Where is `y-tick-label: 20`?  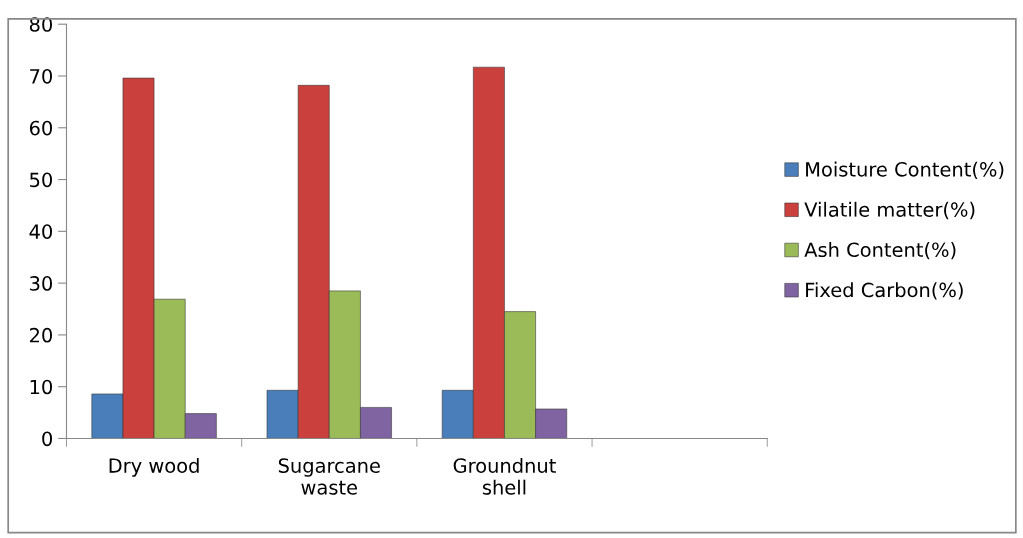 y-tick-label: 20 is located at coordinates (41, 335).